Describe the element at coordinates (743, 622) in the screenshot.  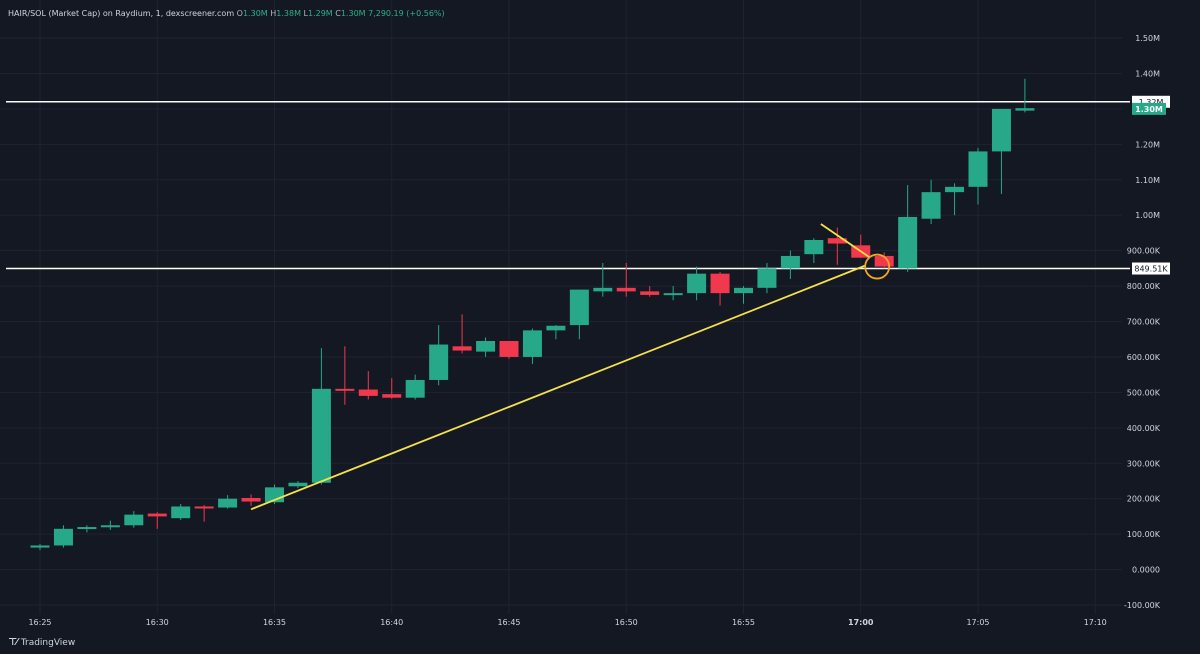
I see `x-tick-label: 16:55` at that location.